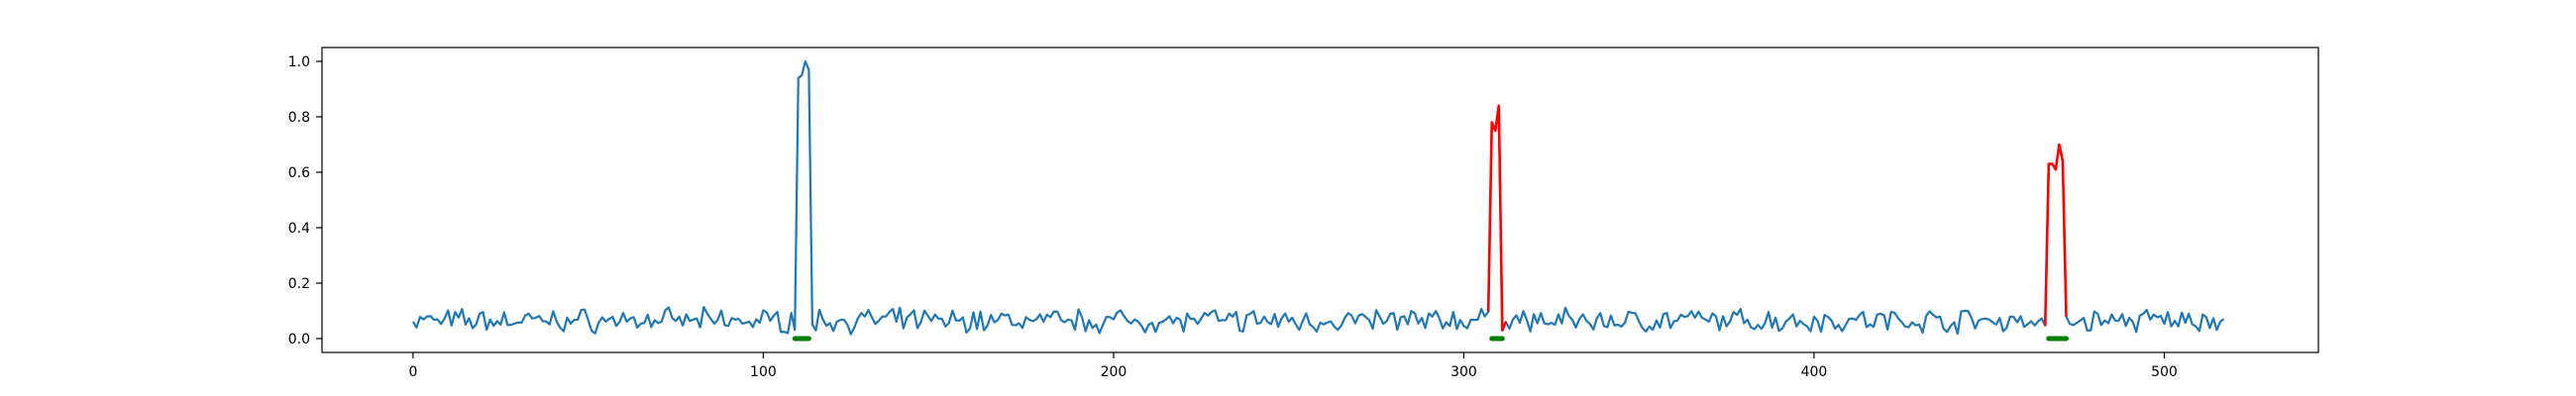  I want to click on x-tick-label-500: 500, so click(2164, 372).